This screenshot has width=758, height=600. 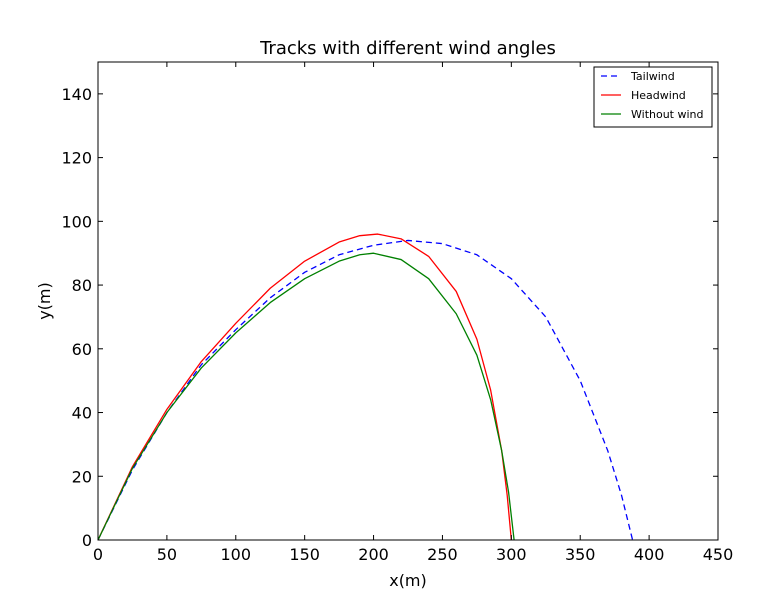 What do you see at coordinates (649, 554) in the screenshot?
I see `x-tick-label: 400` at bounding box center [649, 554].